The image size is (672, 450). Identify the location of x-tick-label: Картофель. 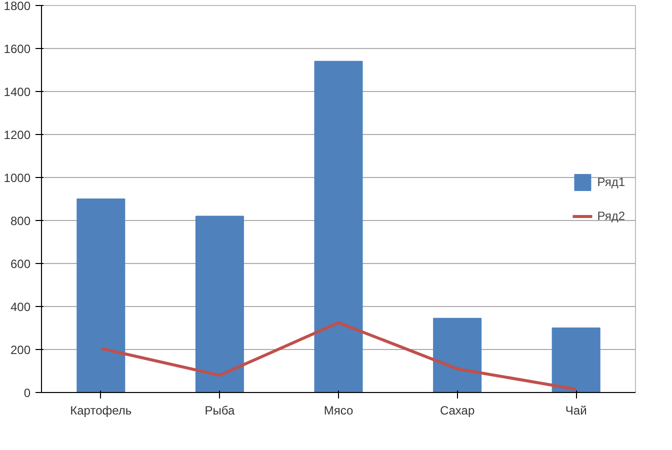
(101, 411).